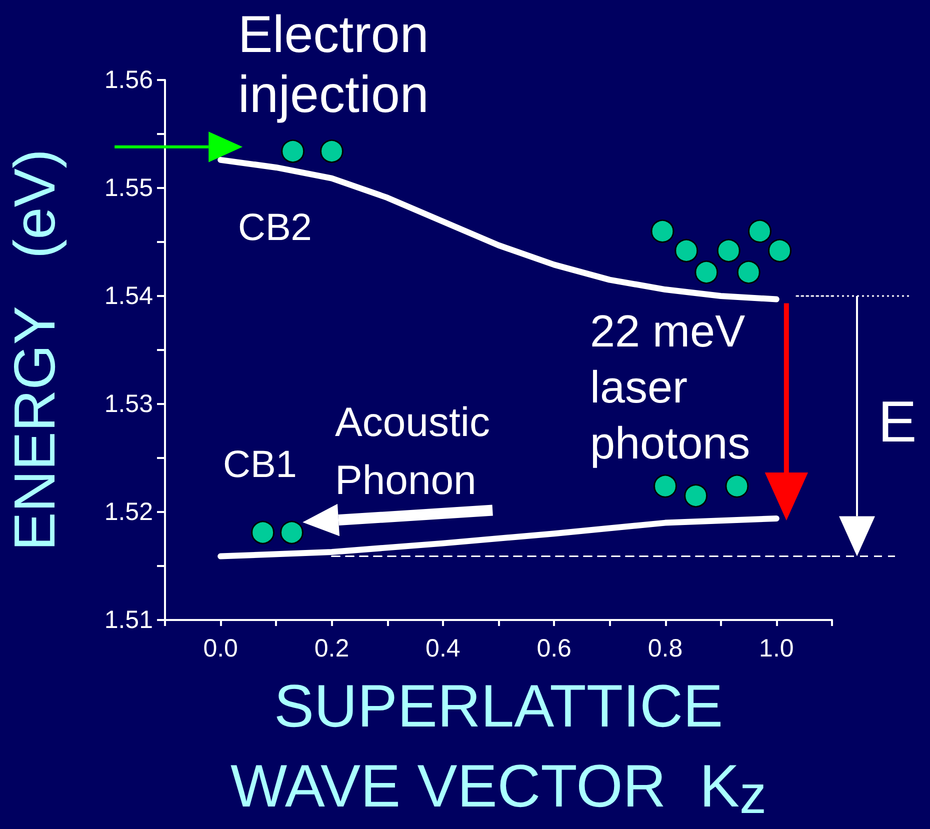 Image resolution: width=930 pixels, height=829 pixels. I want to click on annotation: CB1, so click(260, 465).